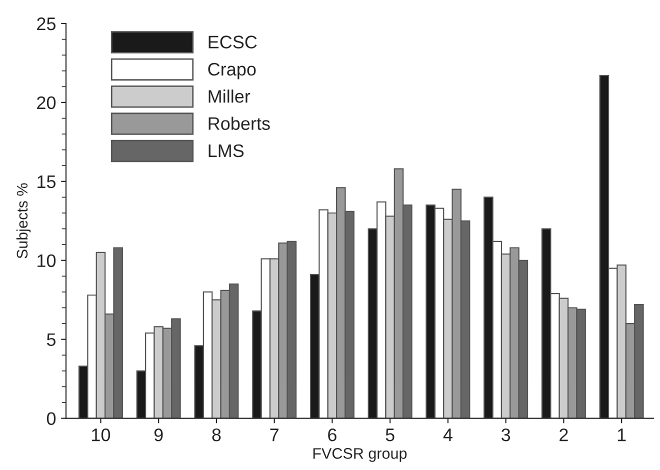  What do you see at coordinates (390, 435) in the screenshot?
I see `x-tick-label: 5` at bounding box center [390, 435].